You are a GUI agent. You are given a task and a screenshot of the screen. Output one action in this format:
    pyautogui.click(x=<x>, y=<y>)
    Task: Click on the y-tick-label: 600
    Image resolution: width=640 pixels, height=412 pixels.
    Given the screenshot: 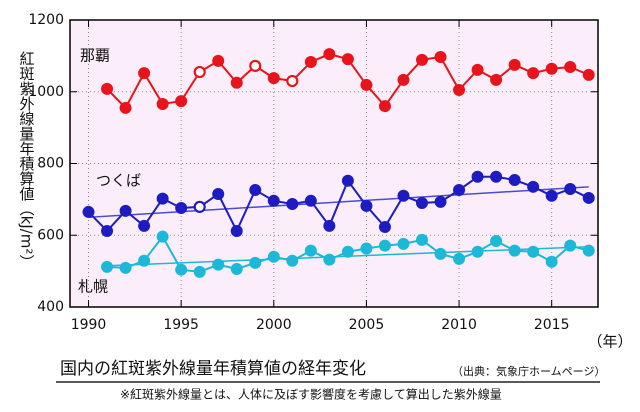 What is the action you would take?
    pyautogui.click(x=50, y=235)
    